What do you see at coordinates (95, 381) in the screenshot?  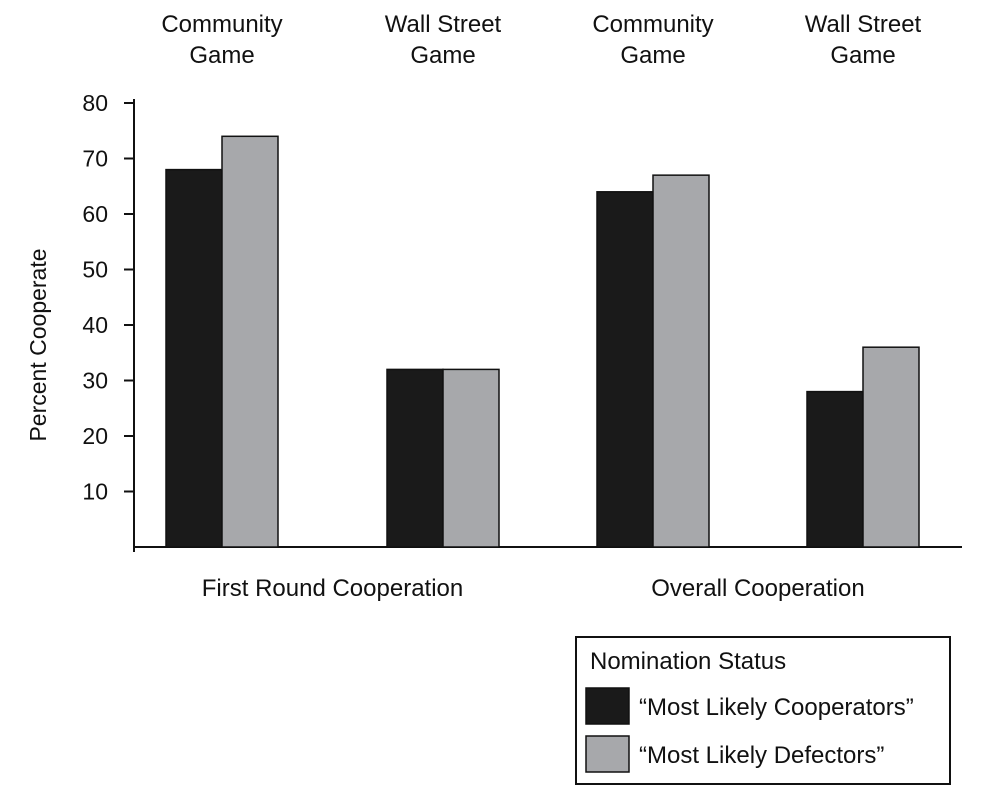 I see `y-tick-label: 30` at bounding box center [95, 381].